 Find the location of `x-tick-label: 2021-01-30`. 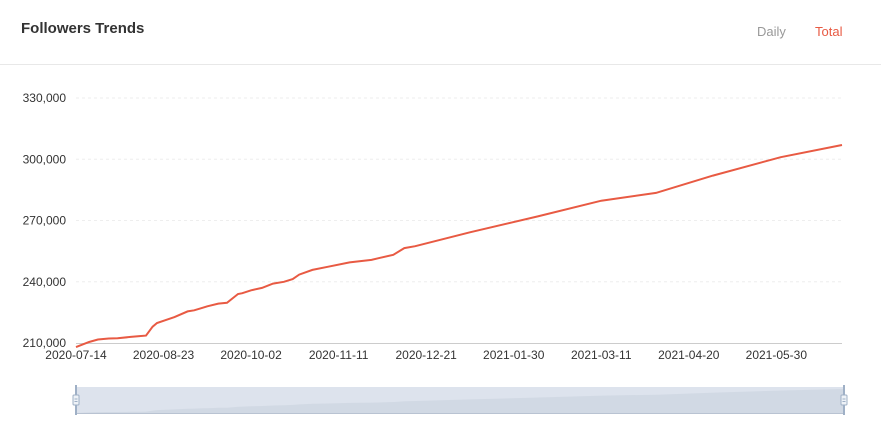

x-tick-label: 2021-01-30 is located at coordinates (514, 355).